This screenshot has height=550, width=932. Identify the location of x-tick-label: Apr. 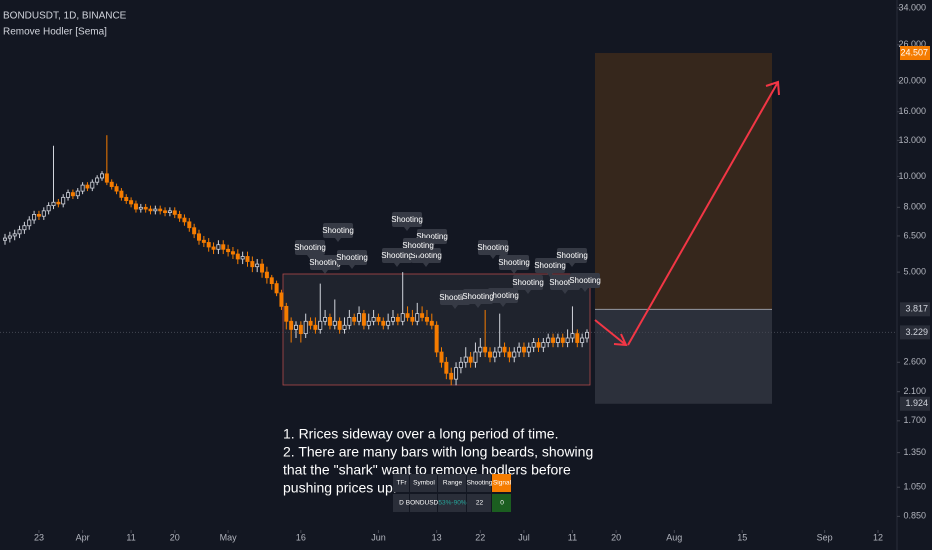
(83, 537).